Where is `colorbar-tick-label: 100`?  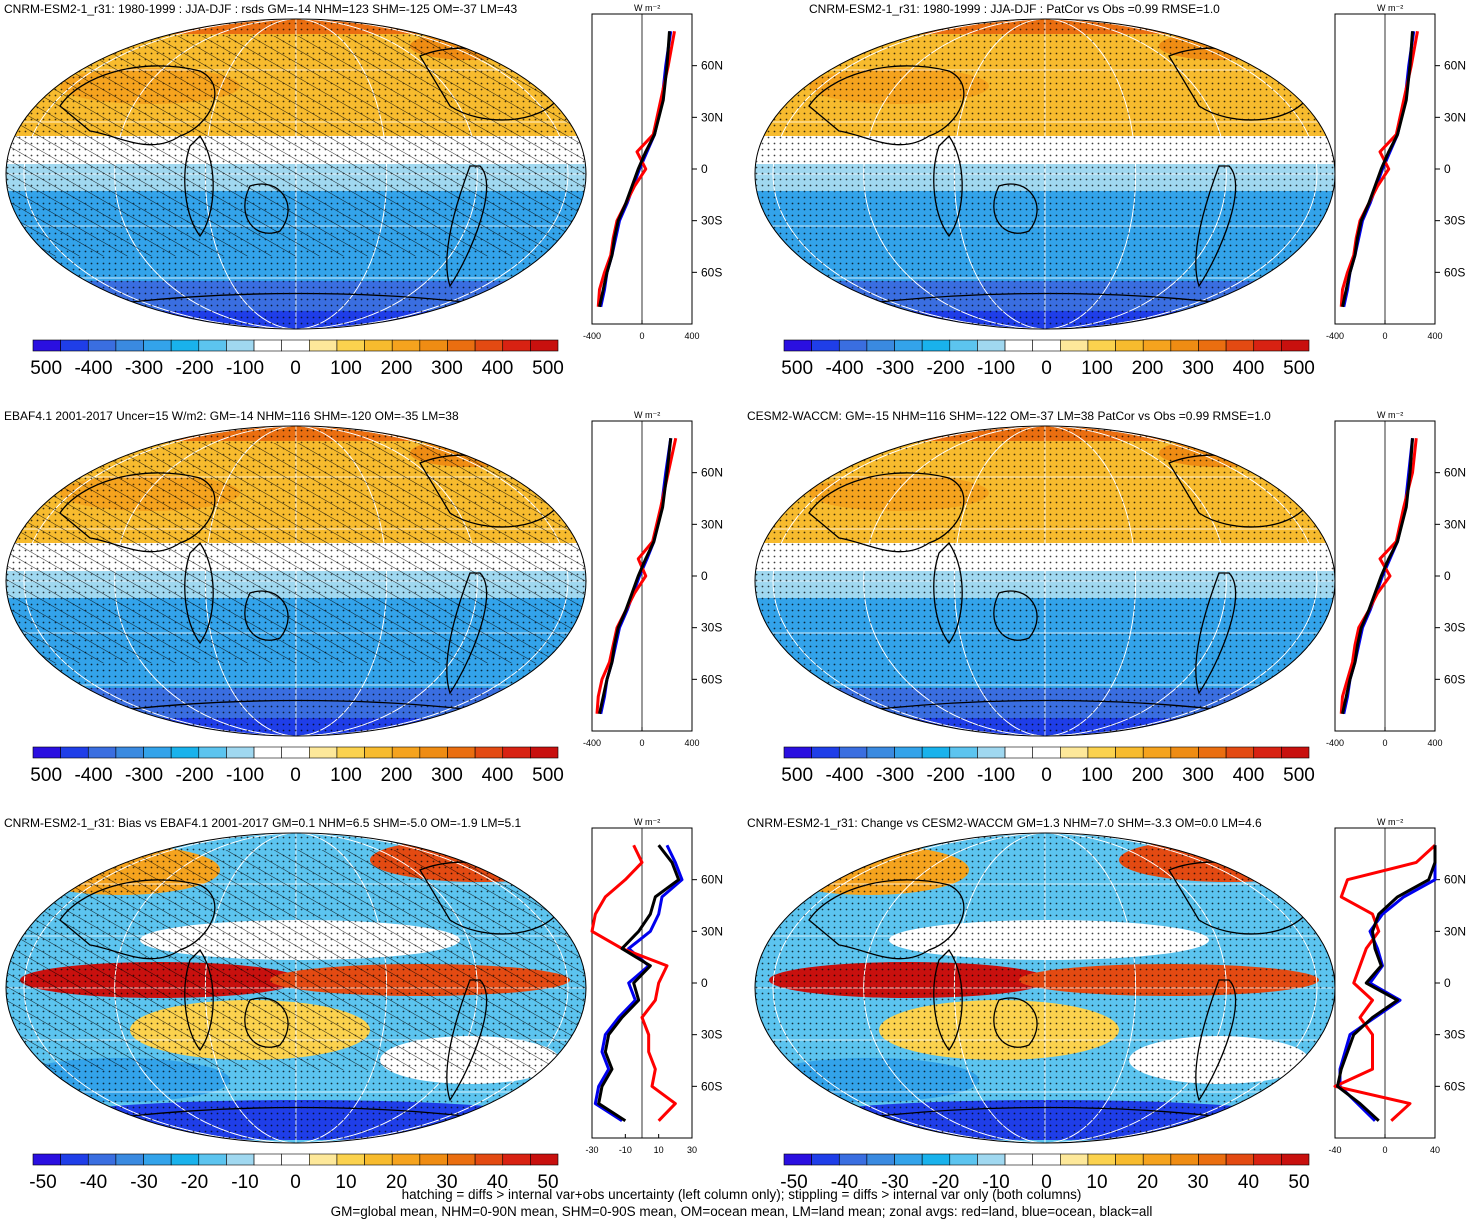
colorbar-tick-label: 100 is located at coordinates (1097, 368).